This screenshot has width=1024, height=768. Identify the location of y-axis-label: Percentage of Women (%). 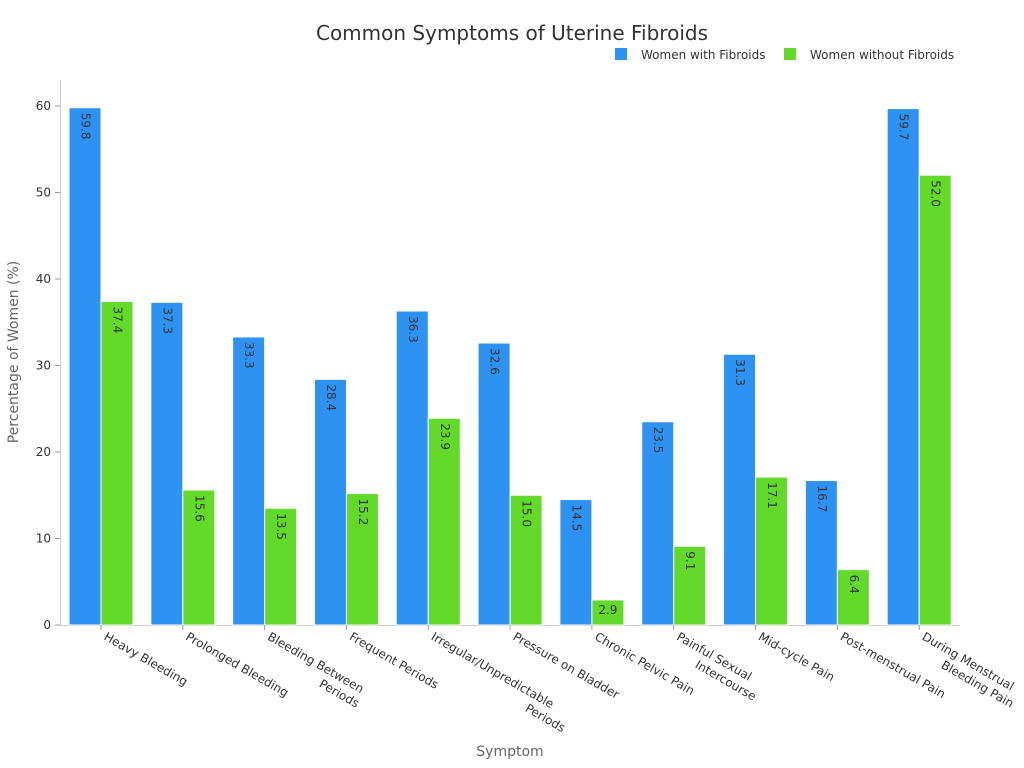
(14, 352).